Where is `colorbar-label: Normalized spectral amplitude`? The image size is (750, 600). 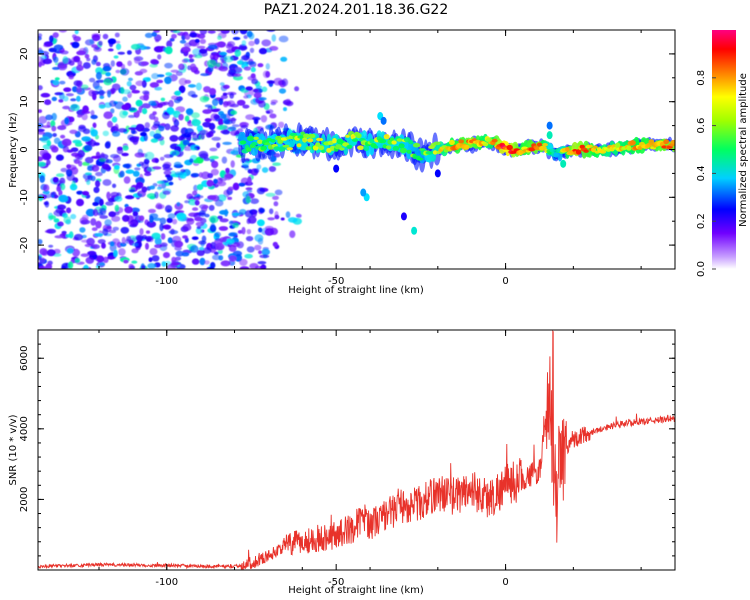
colorbar-label: Normalized spectral amplitude is located at coordinates (743, 150).